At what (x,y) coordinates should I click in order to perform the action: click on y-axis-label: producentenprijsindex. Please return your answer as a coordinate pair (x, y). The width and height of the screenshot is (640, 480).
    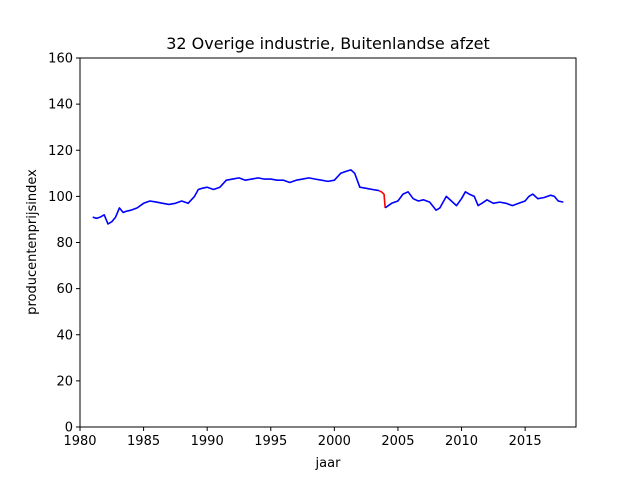
    Looking at the image, I should click on (32, 242).